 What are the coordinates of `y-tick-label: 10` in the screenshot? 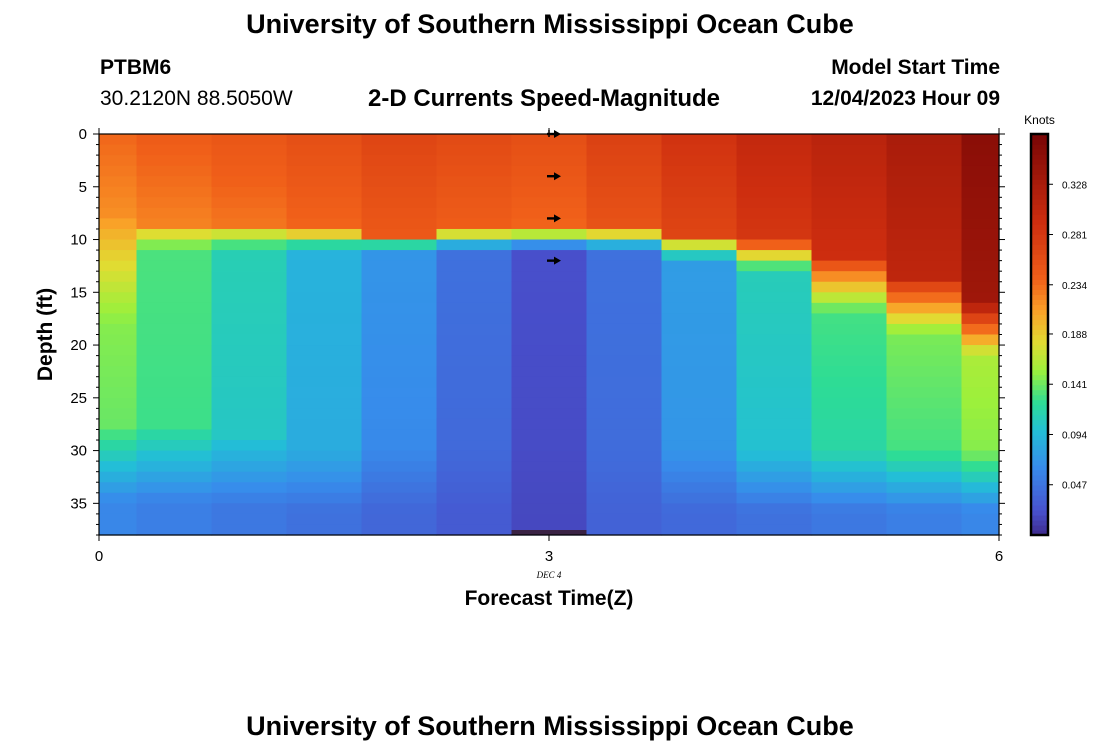 It's located at (78, 240).